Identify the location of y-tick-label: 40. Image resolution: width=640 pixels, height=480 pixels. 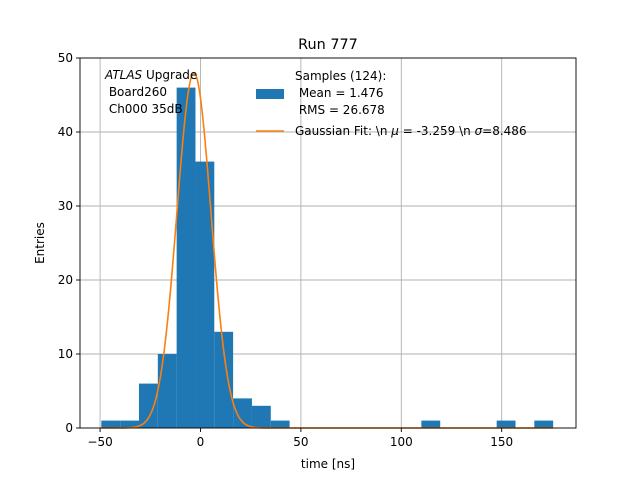
(65, 132).